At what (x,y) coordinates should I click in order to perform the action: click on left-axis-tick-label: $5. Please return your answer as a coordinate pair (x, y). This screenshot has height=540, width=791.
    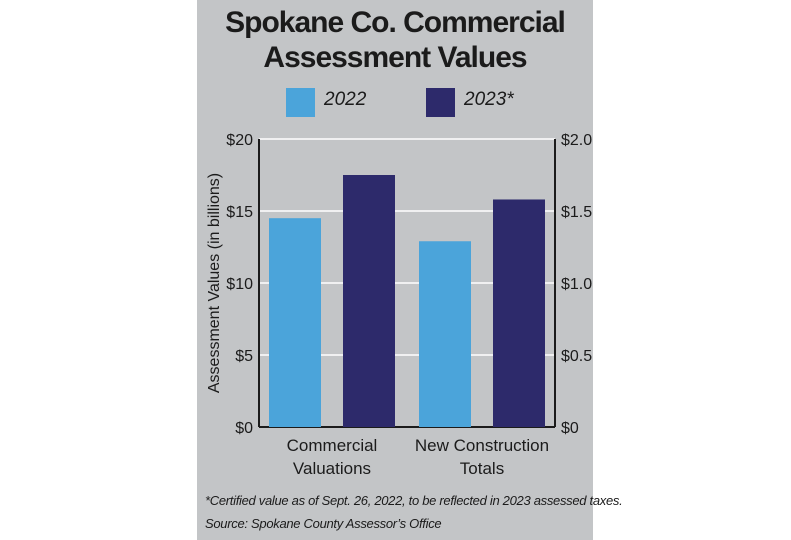
    Looking at the image, I should click on (244, 356).